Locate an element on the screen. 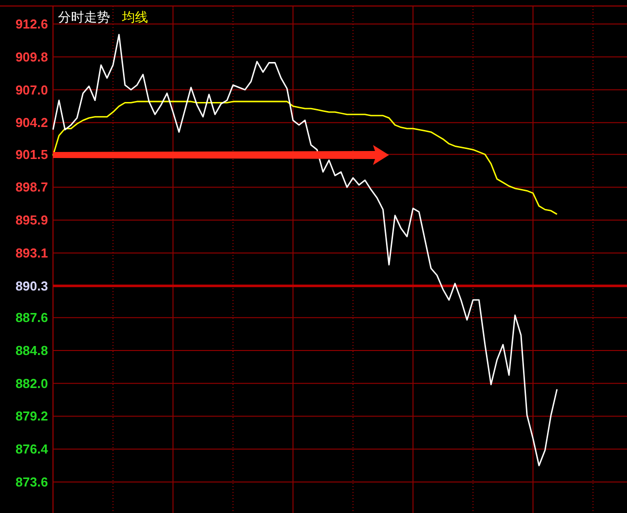  y-tick-label: 879.2 is located at coordinates (31, 416).